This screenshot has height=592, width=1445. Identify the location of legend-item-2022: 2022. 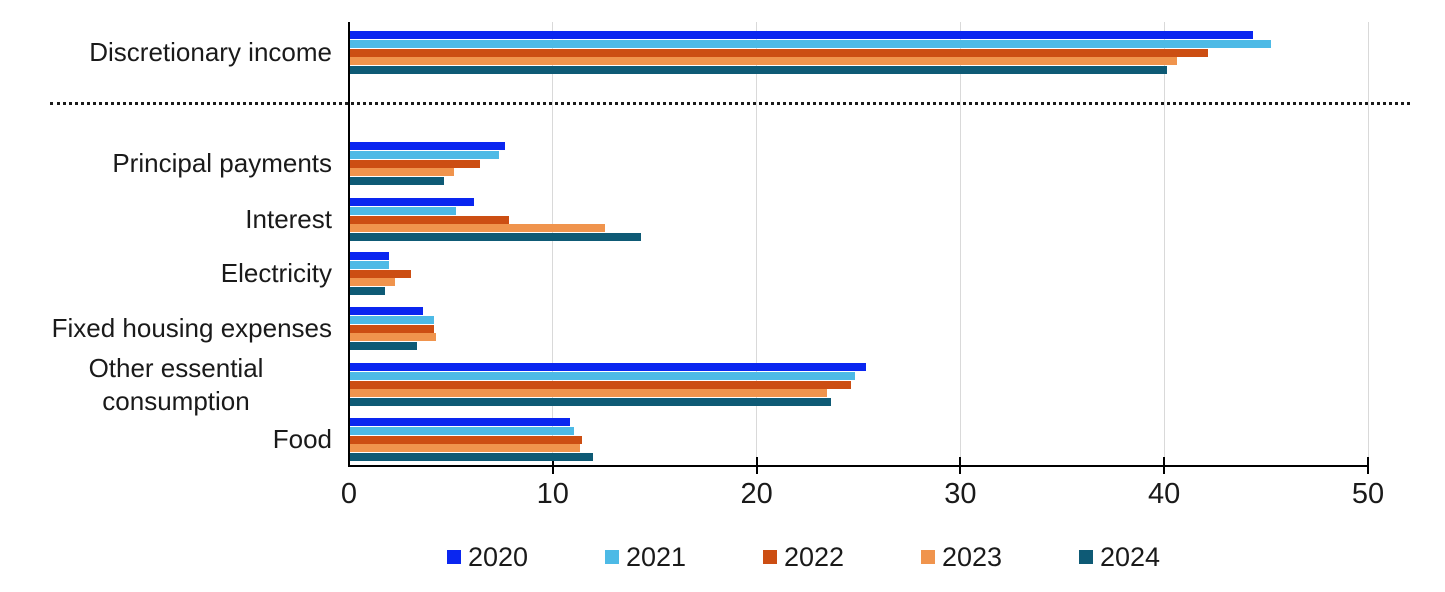
(803, 557).